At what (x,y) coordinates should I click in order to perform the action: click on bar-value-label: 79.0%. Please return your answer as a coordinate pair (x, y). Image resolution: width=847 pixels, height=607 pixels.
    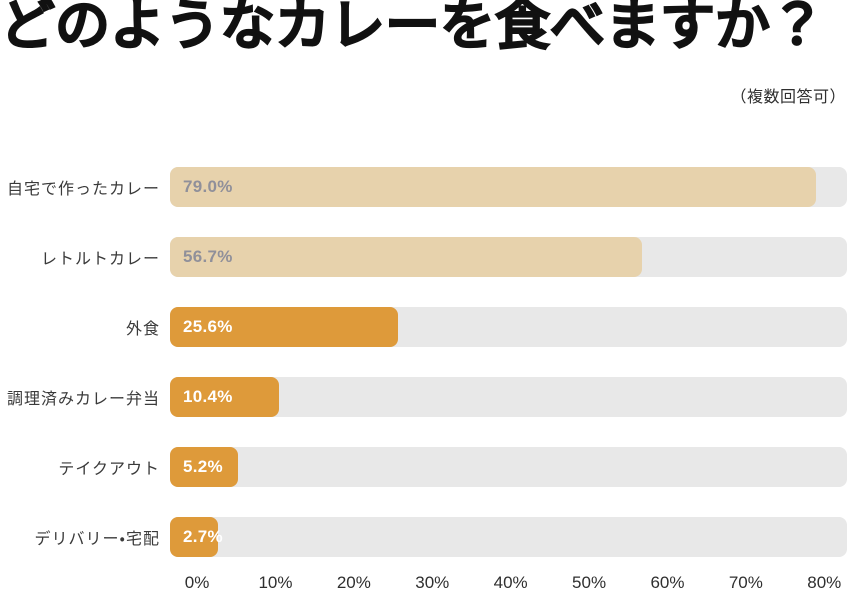
    Looking at the image, I should click on (208, 186).